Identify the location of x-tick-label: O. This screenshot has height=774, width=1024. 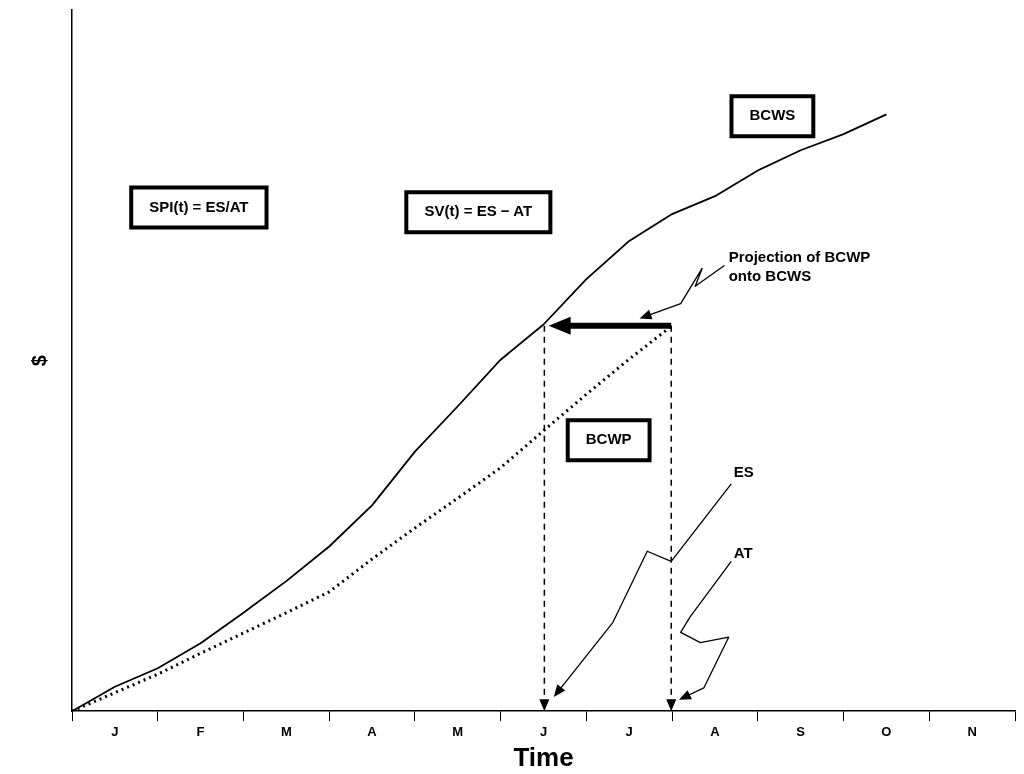
(886, 731).